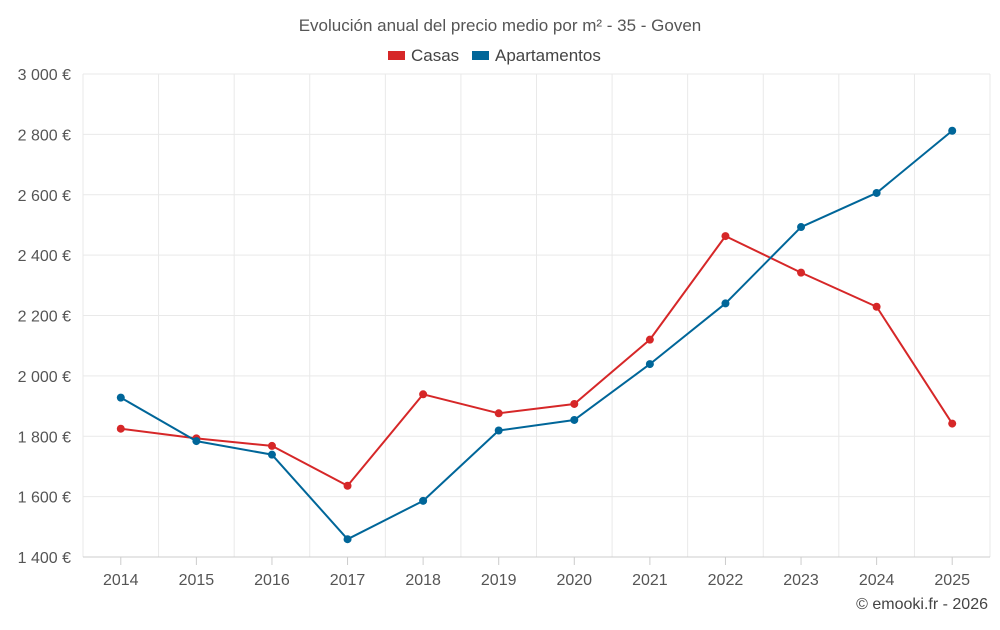 This screenshot has height=630, width=1000. What do you see at coordinates (574, 580) in the screenshot?
I see `x-tick-label: 2020` at bounding box center [574, 580].